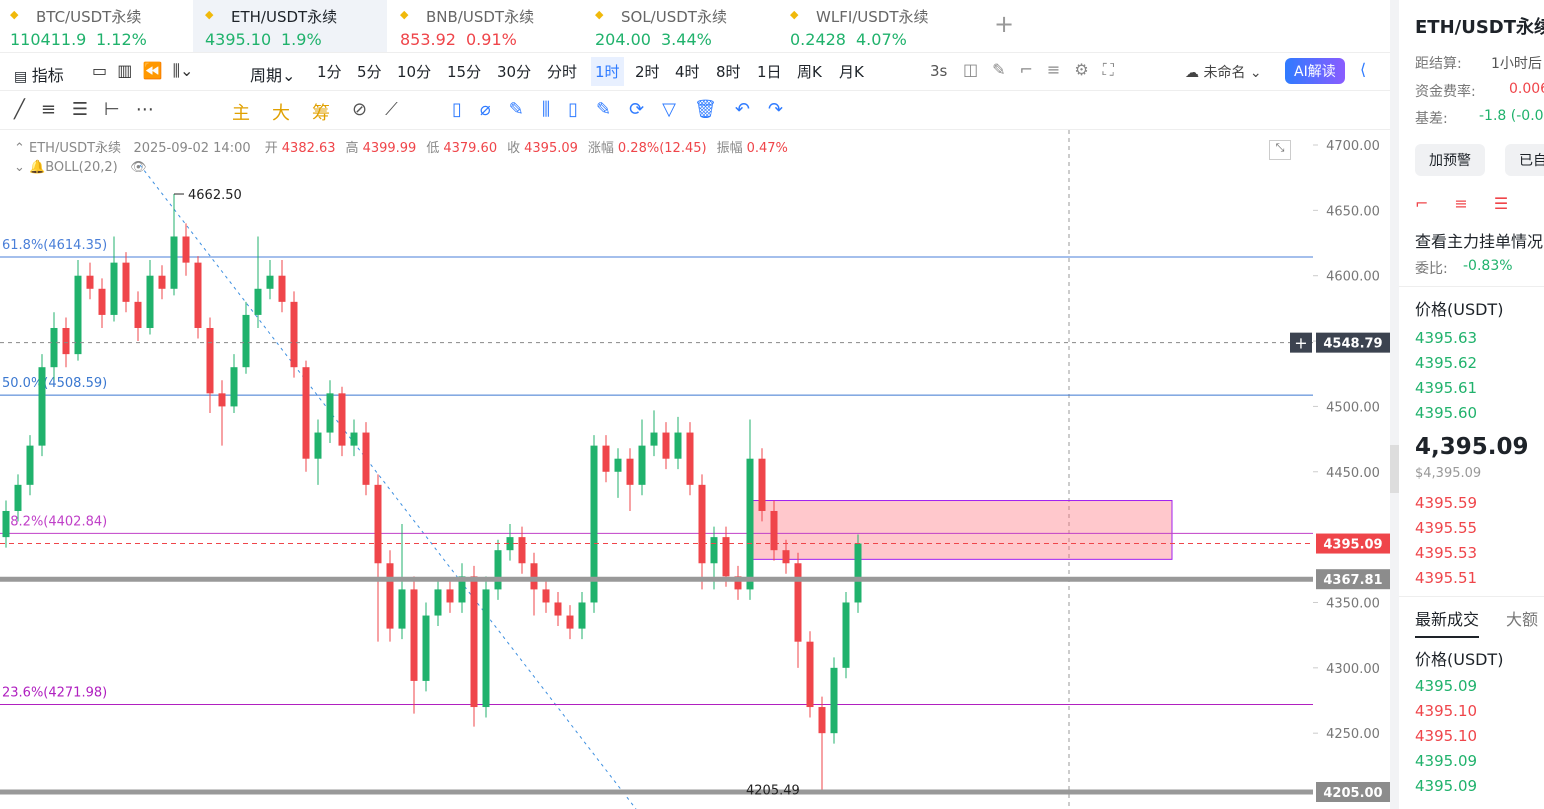  I want to click on fib-label: 38.2%(4402.84), so click(54, 521).